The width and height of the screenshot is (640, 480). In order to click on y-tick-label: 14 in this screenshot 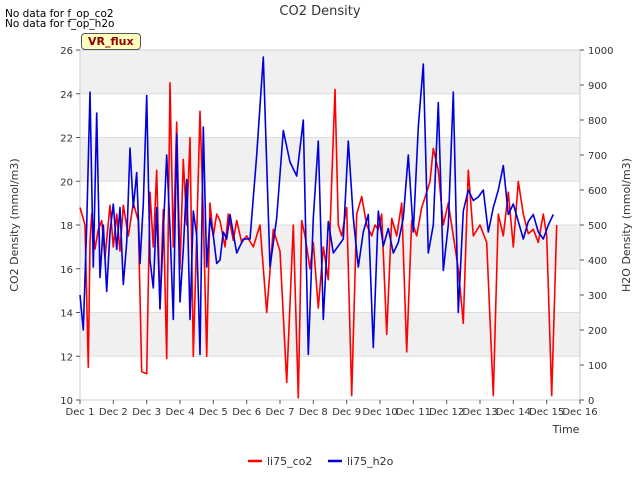, I will do `click(66, 314)`.